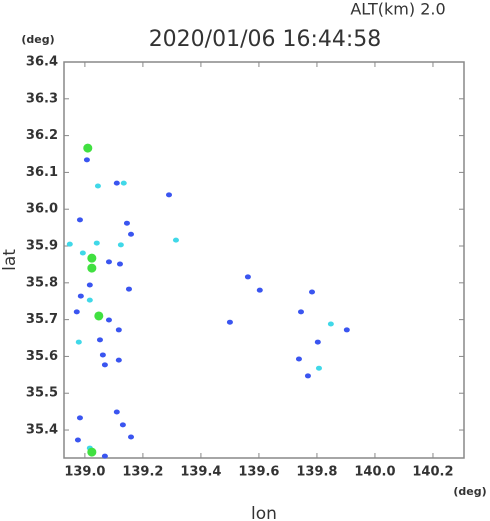 The width and height of the screenshot is (490, 521). I want to click on y-tick-label: 36.0, so click(42, 209).